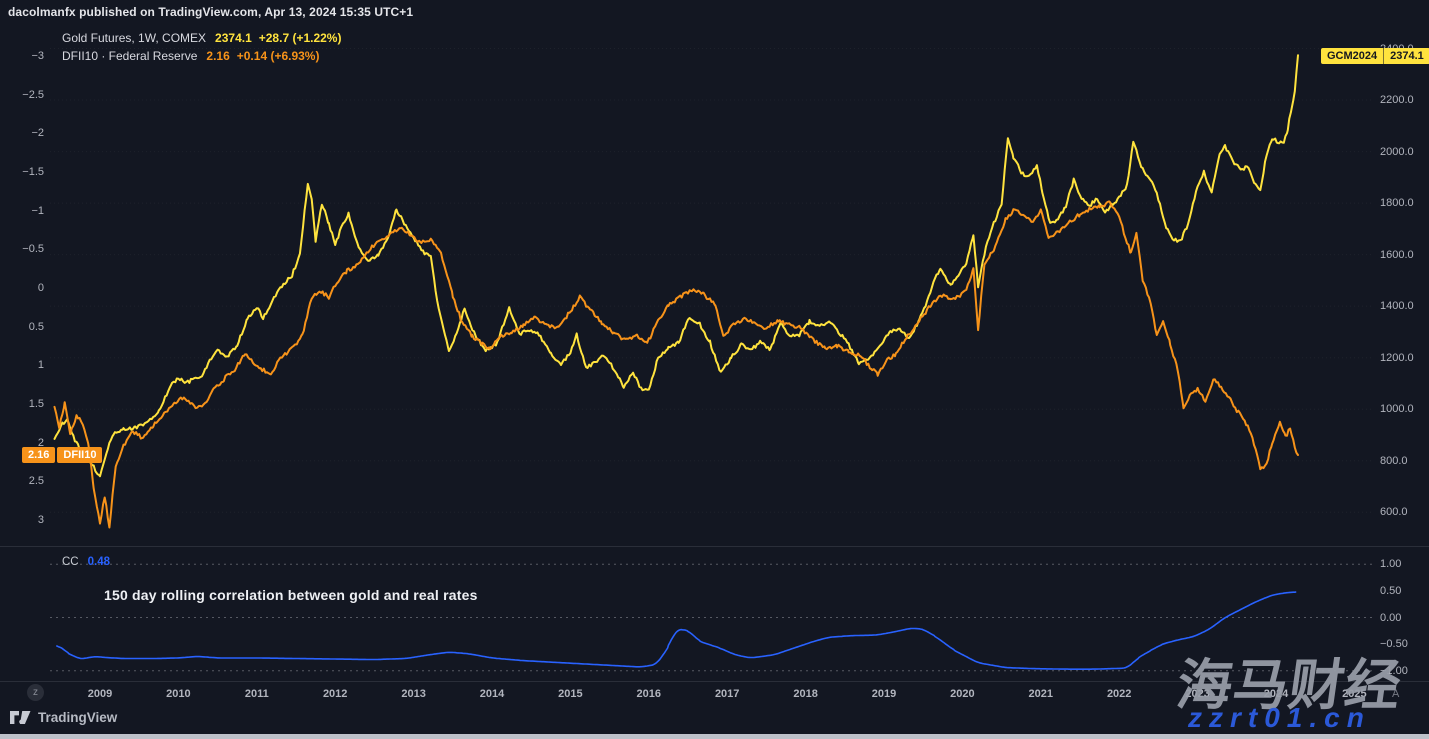 This screenshot has height=739, width=1429. What do you see at coordinates (40, 442) in the screenshot?
I see `left-axis-tick: 2` at bounding box center [40, 442].